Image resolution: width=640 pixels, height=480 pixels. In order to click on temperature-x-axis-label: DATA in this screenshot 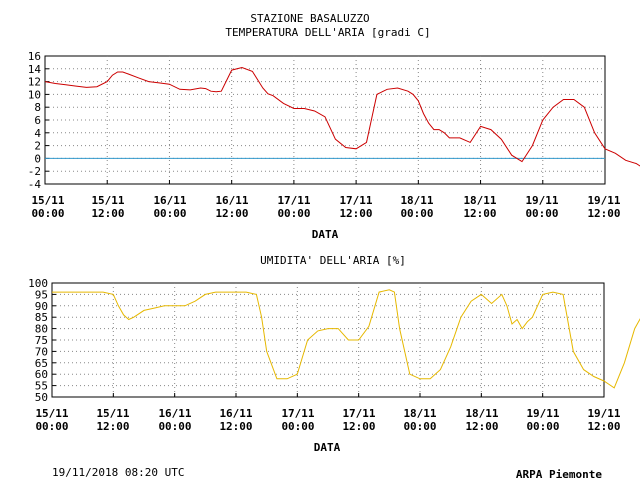, I will do `click(325, 234)`.